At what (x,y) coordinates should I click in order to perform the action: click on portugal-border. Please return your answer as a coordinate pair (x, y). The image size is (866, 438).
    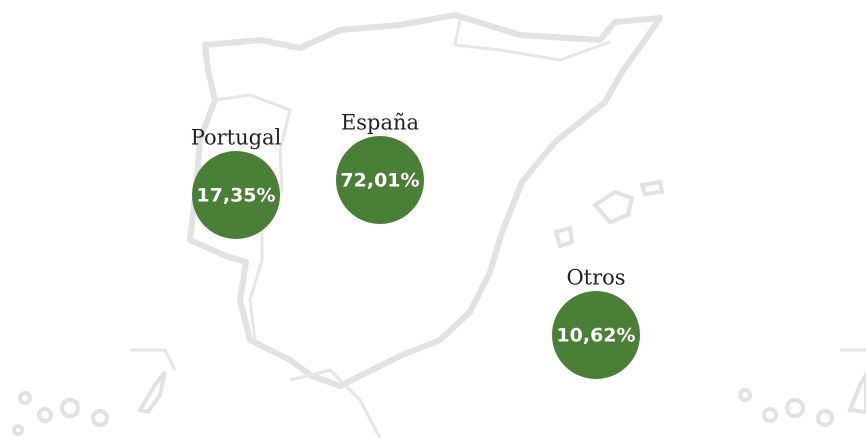
    Looking at the image, I should click on (253, 217).